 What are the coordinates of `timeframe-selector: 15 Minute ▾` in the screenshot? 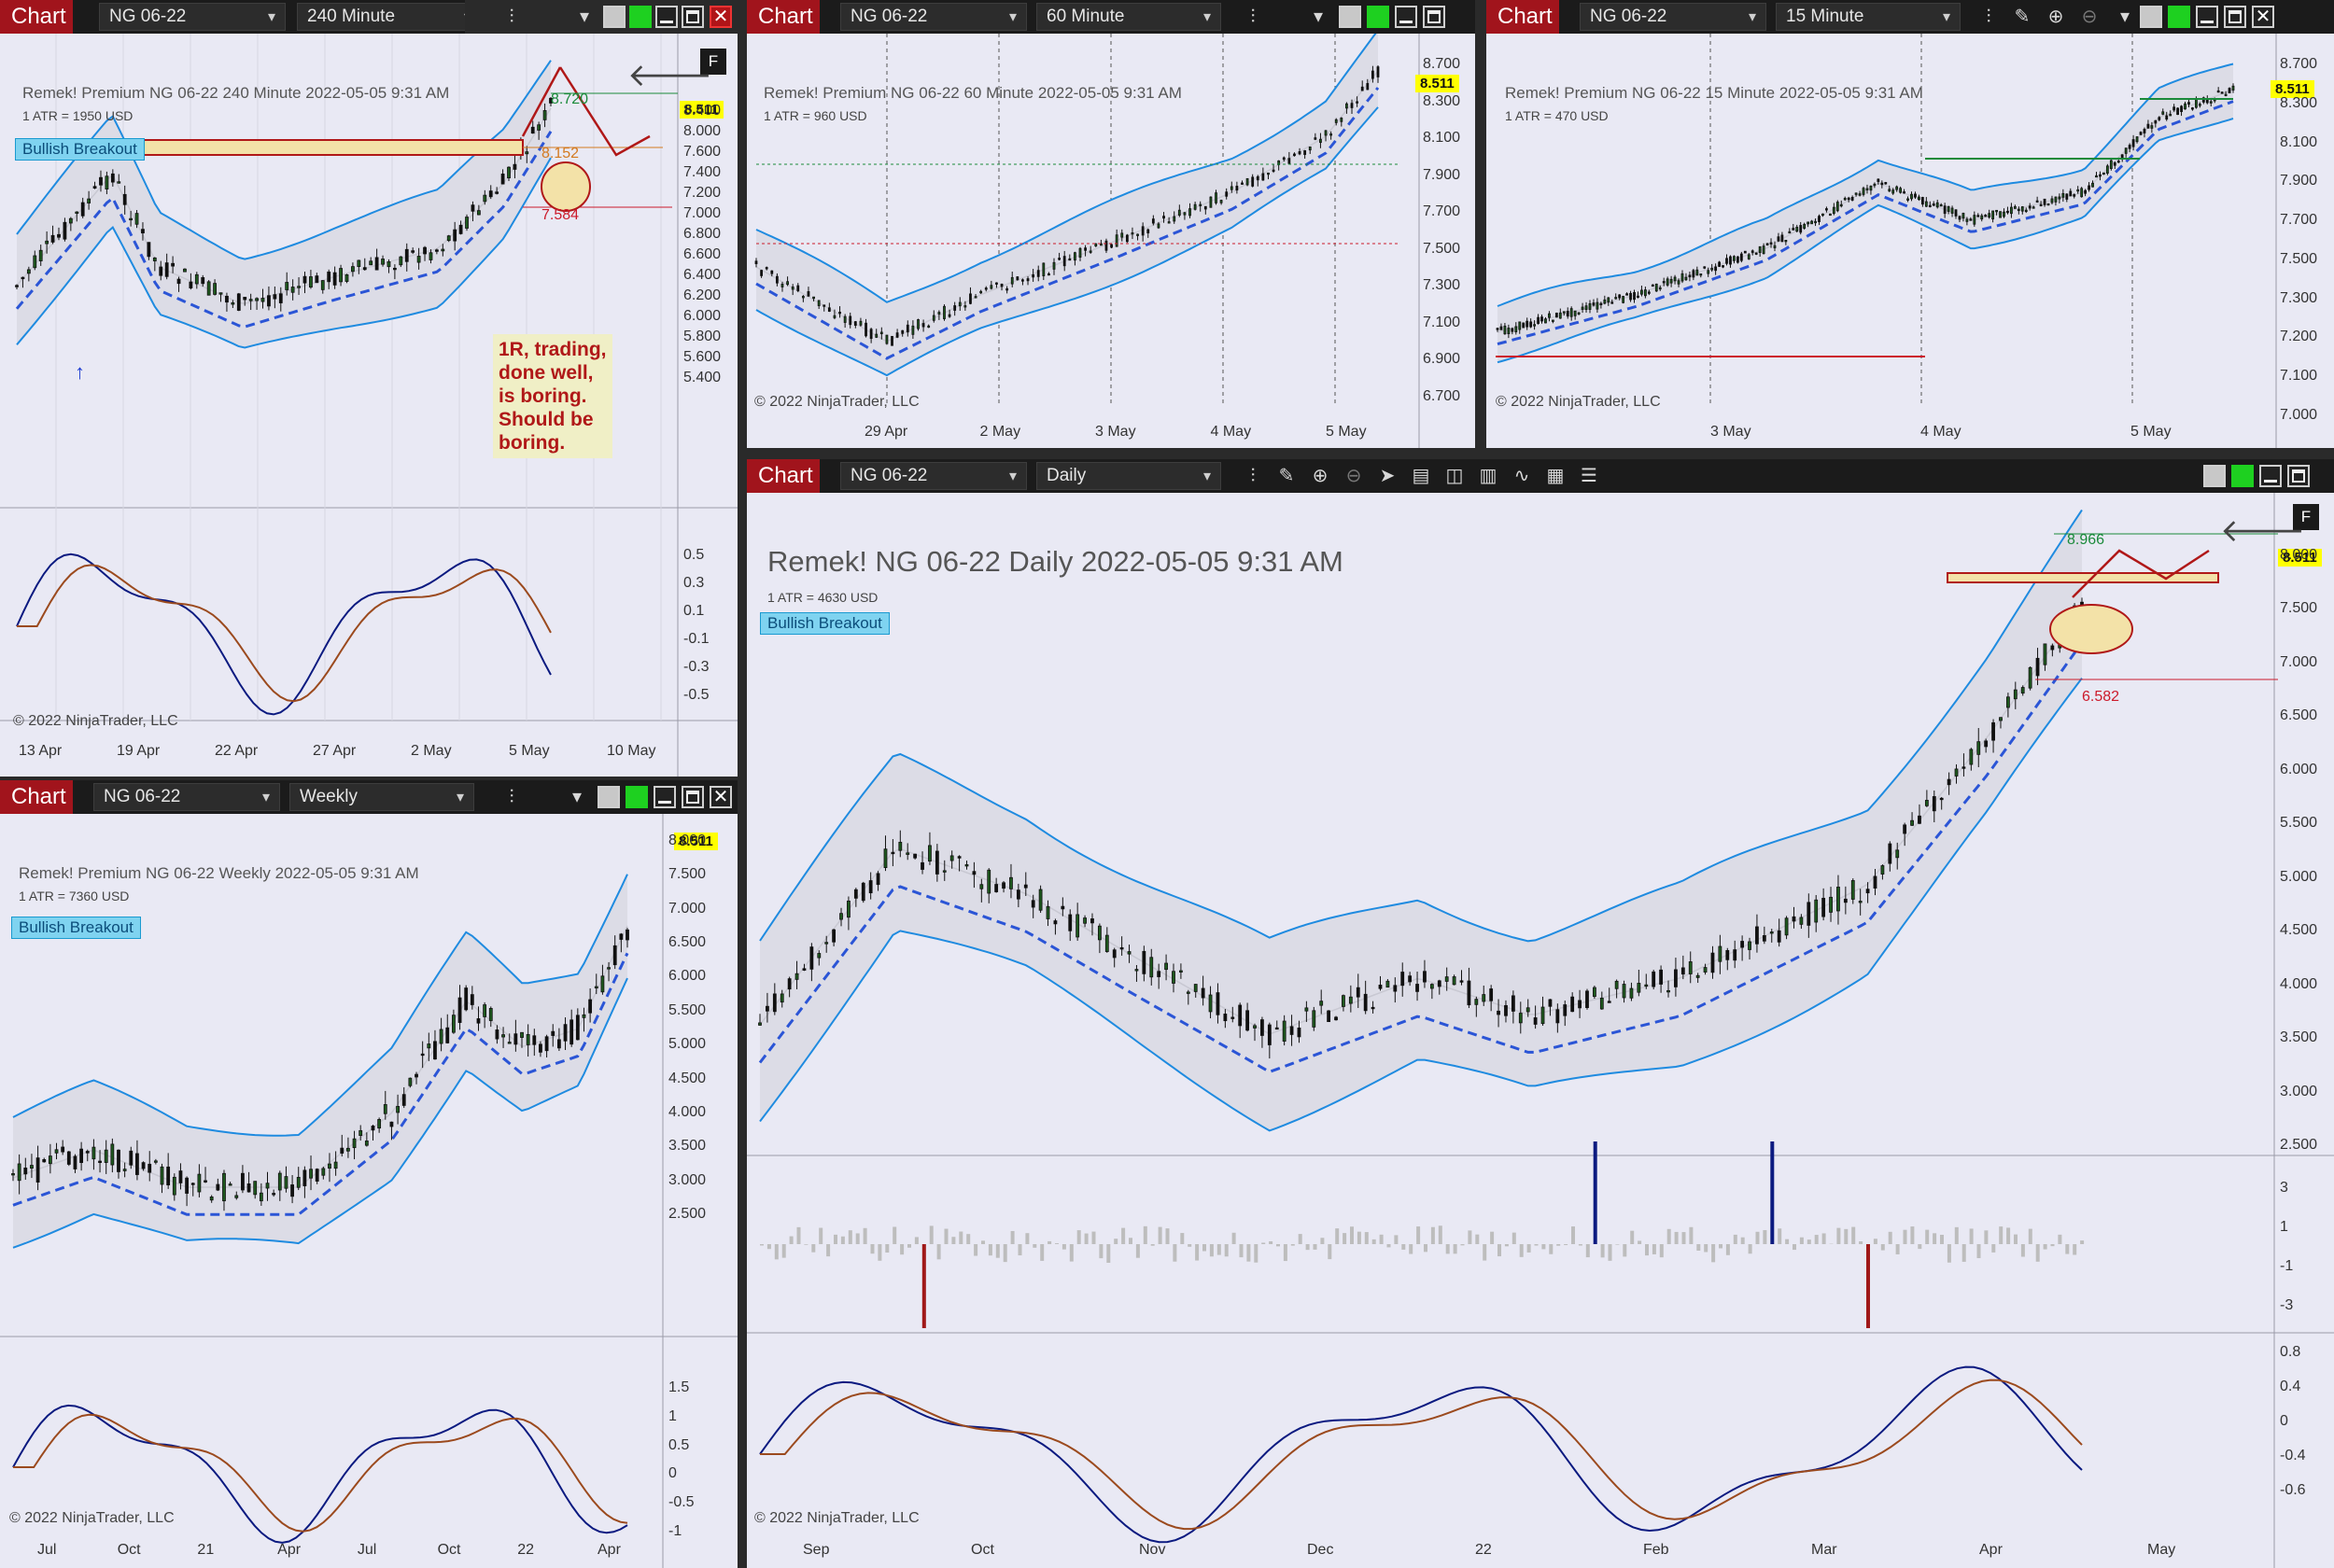 It's located at (1868, 17).